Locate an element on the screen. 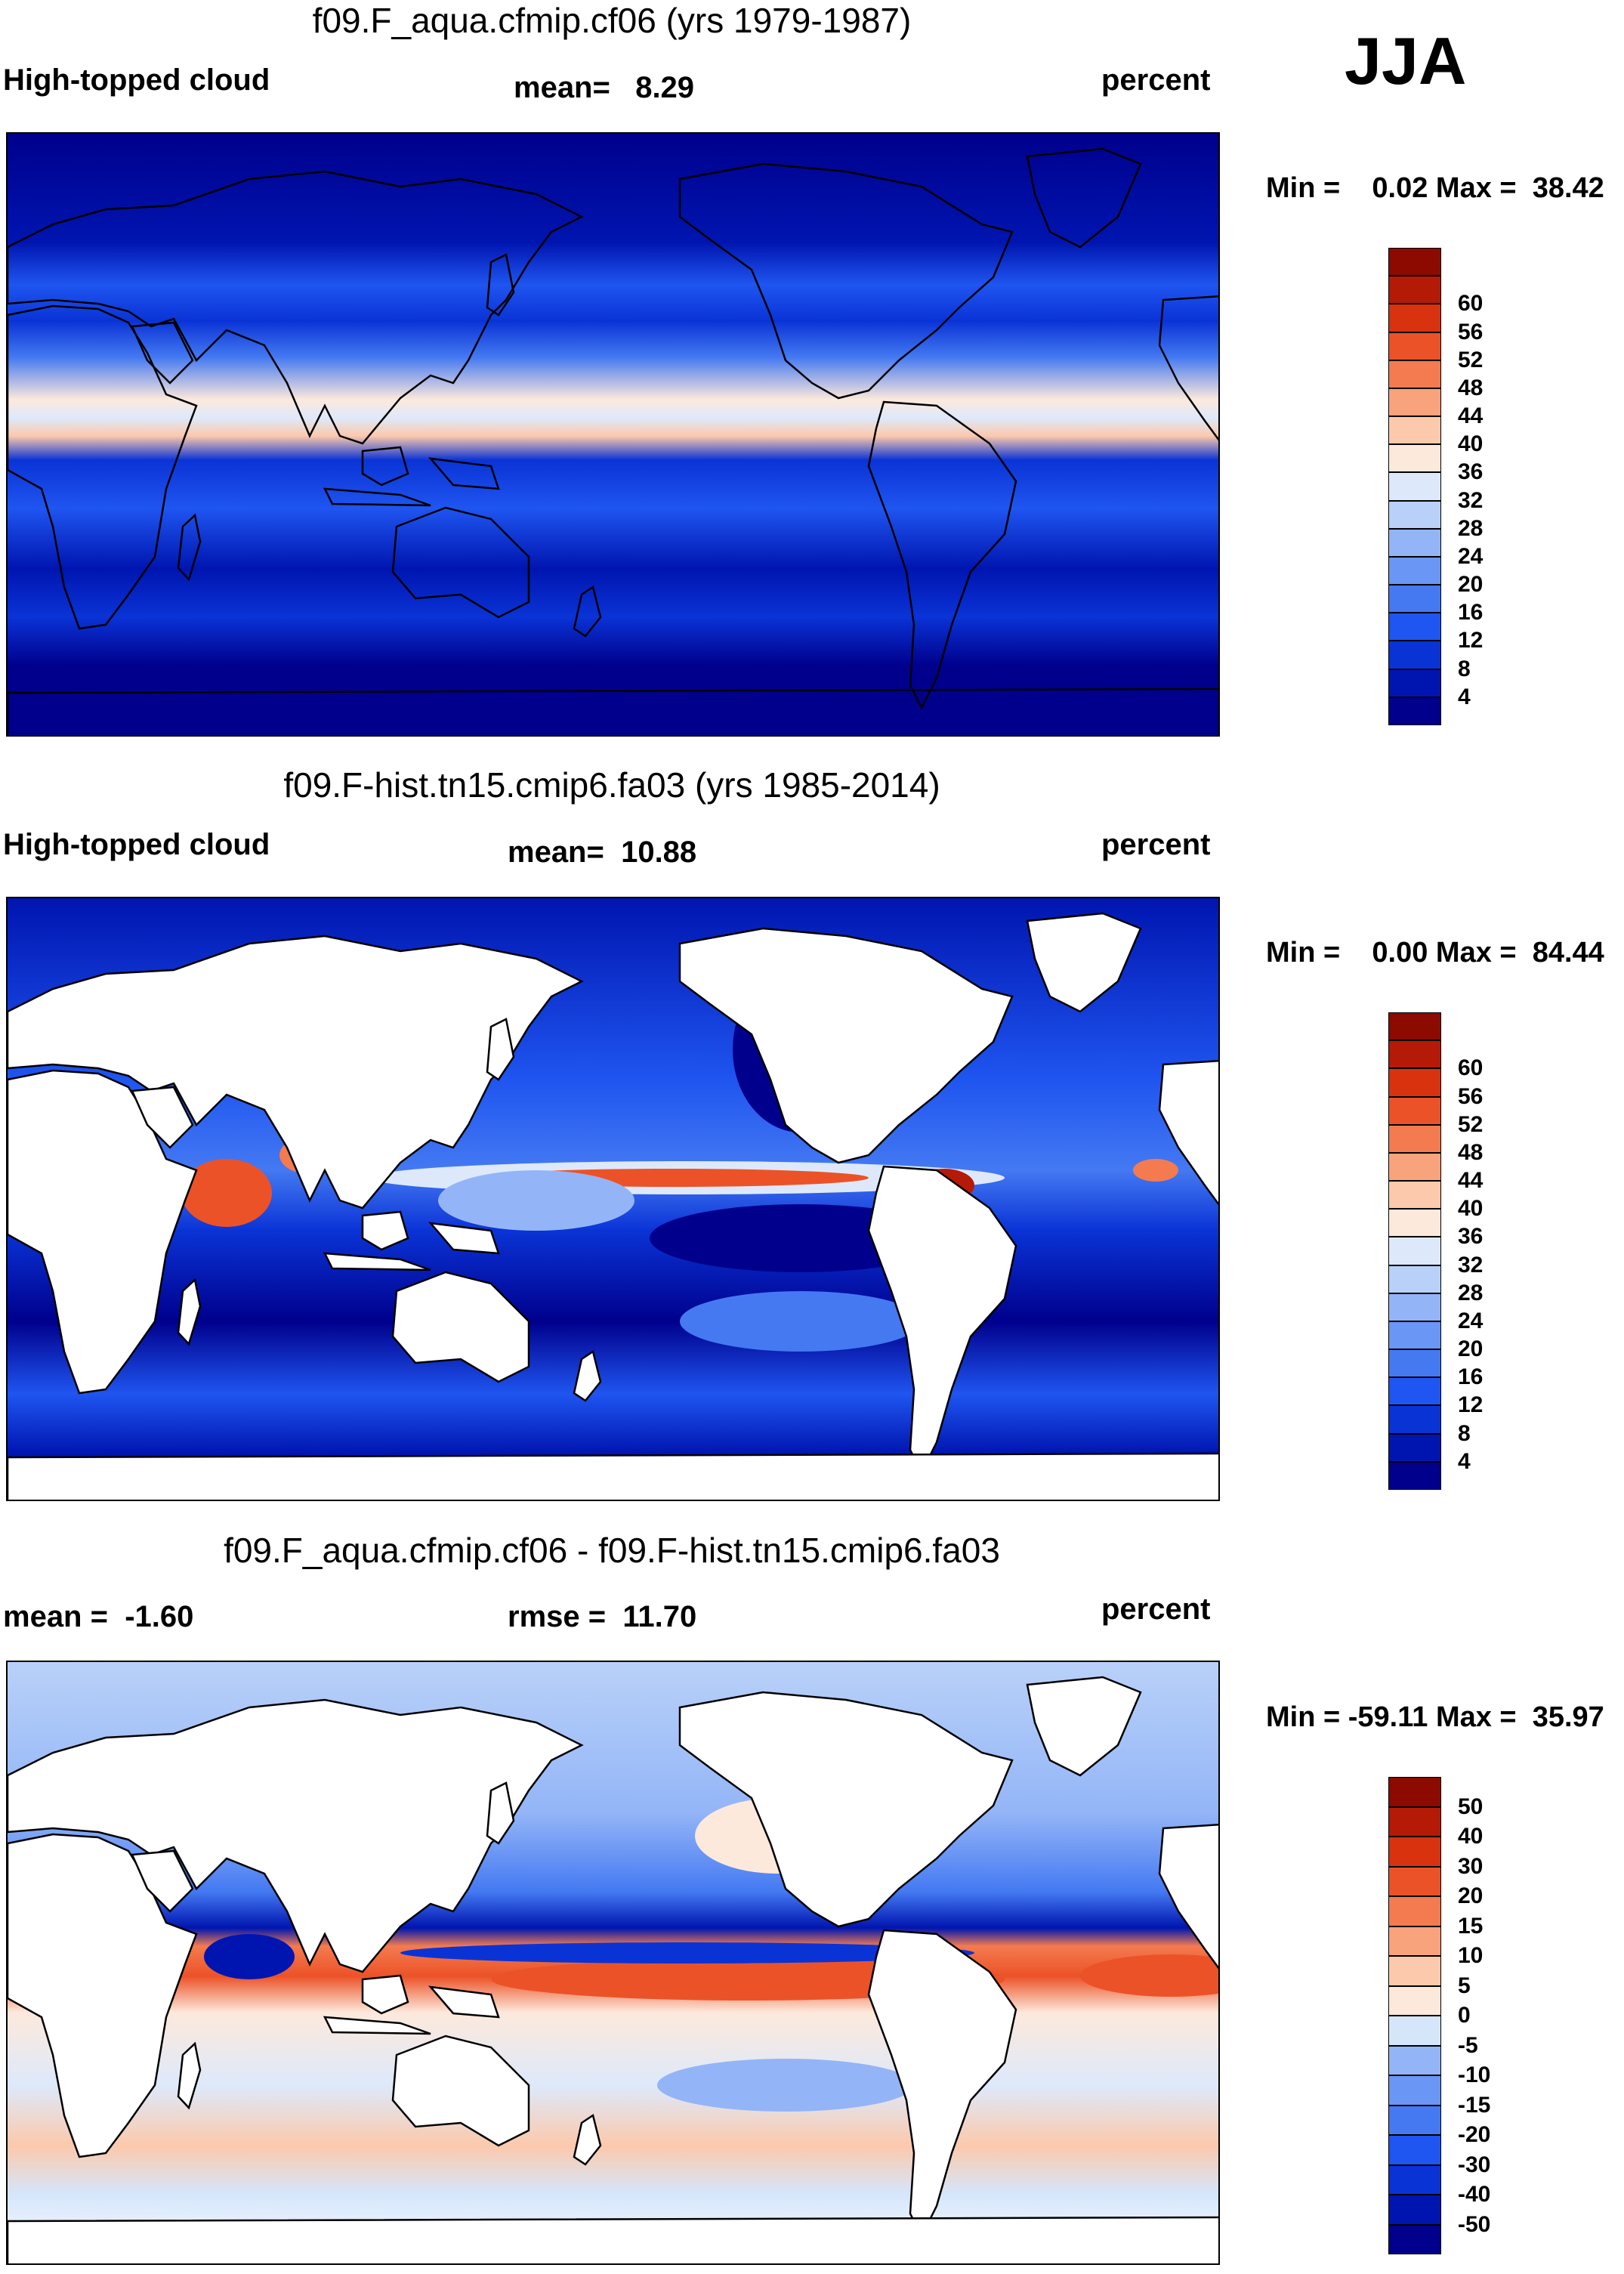  colorbar-tick-label: 24 is located at coordinates (1471, 1320).